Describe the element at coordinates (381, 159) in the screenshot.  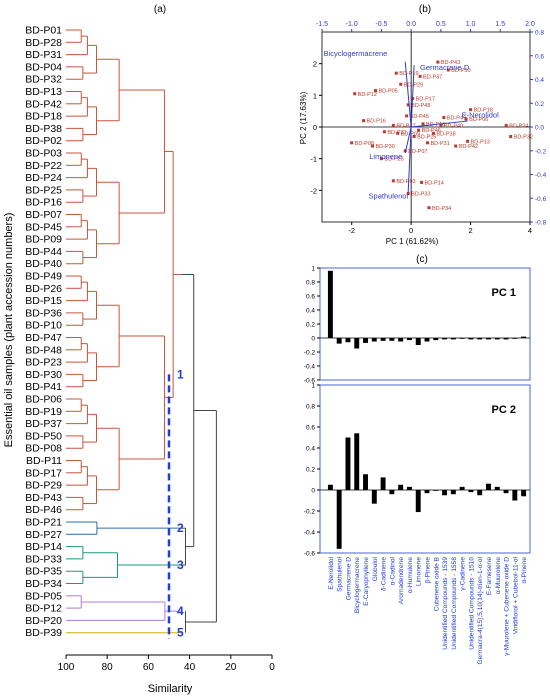
I see `pca-point-bd-p23` at that location.